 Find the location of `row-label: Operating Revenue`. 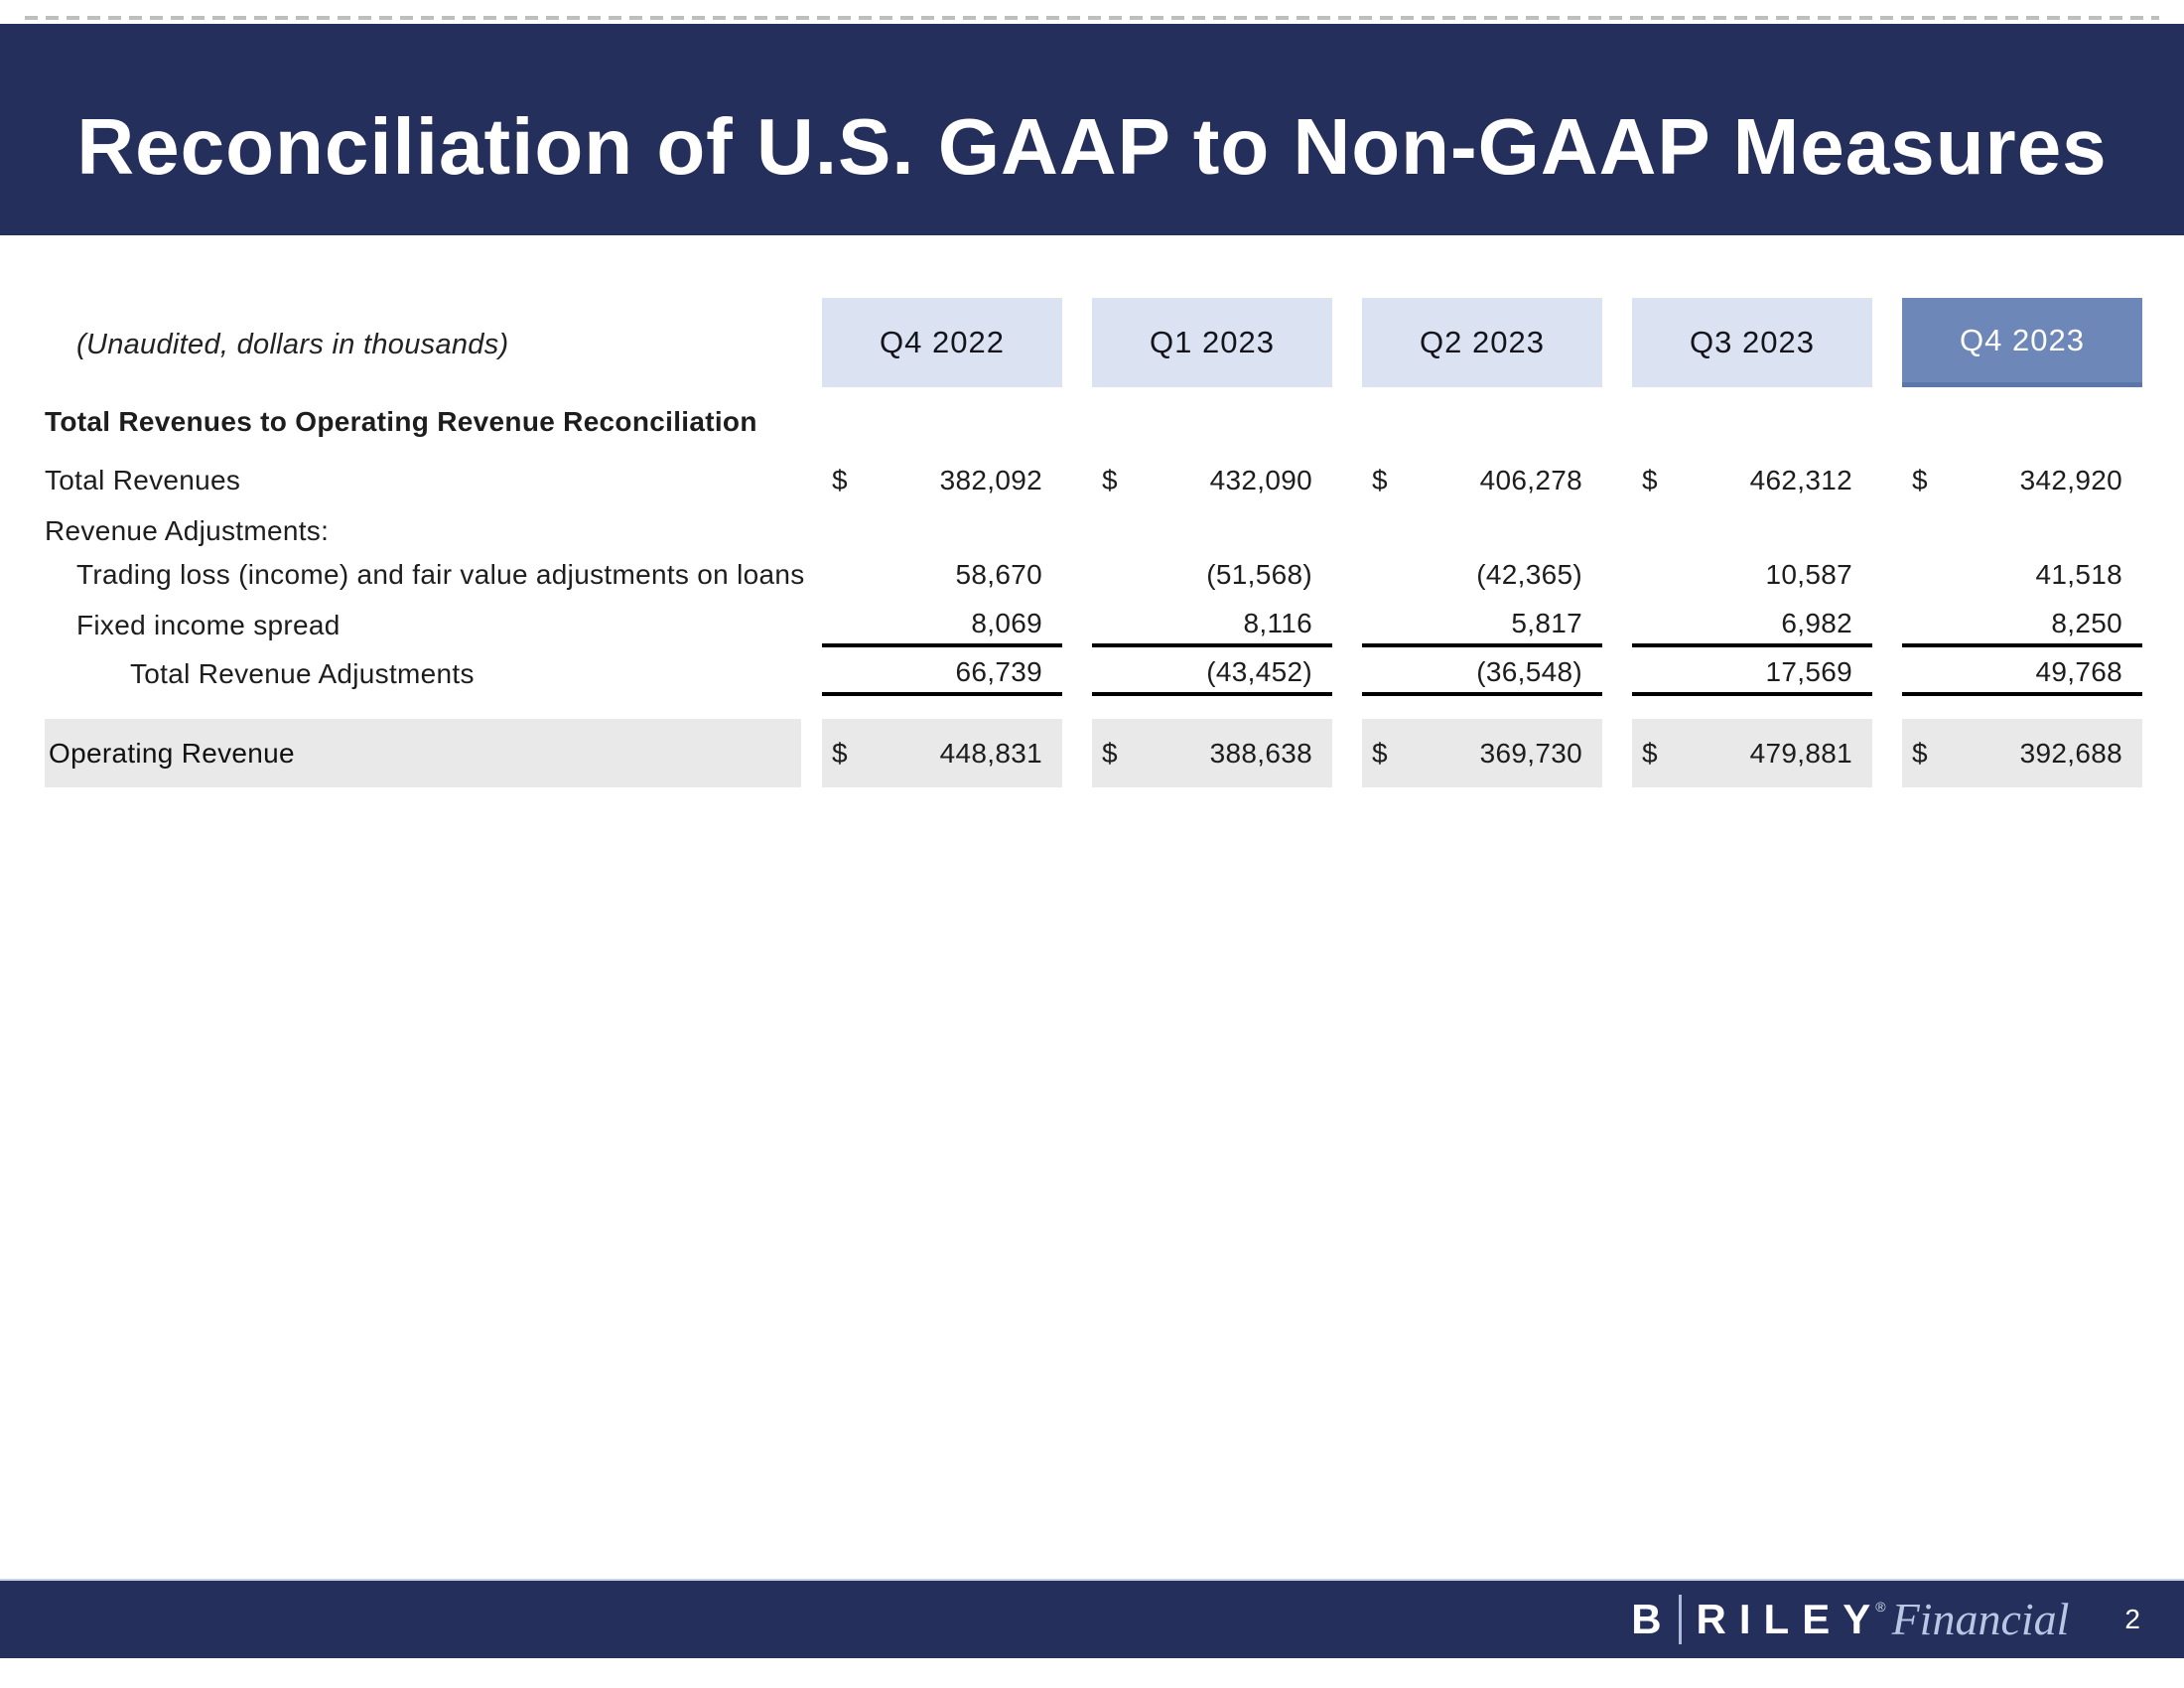

row-label: Operating Revenue is located at coordinates (172, 753).